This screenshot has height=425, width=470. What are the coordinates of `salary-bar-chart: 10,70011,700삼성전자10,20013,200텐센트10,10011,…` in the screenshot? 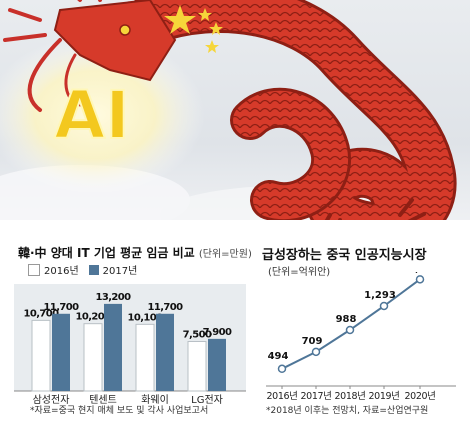 It's located at (130, 345).